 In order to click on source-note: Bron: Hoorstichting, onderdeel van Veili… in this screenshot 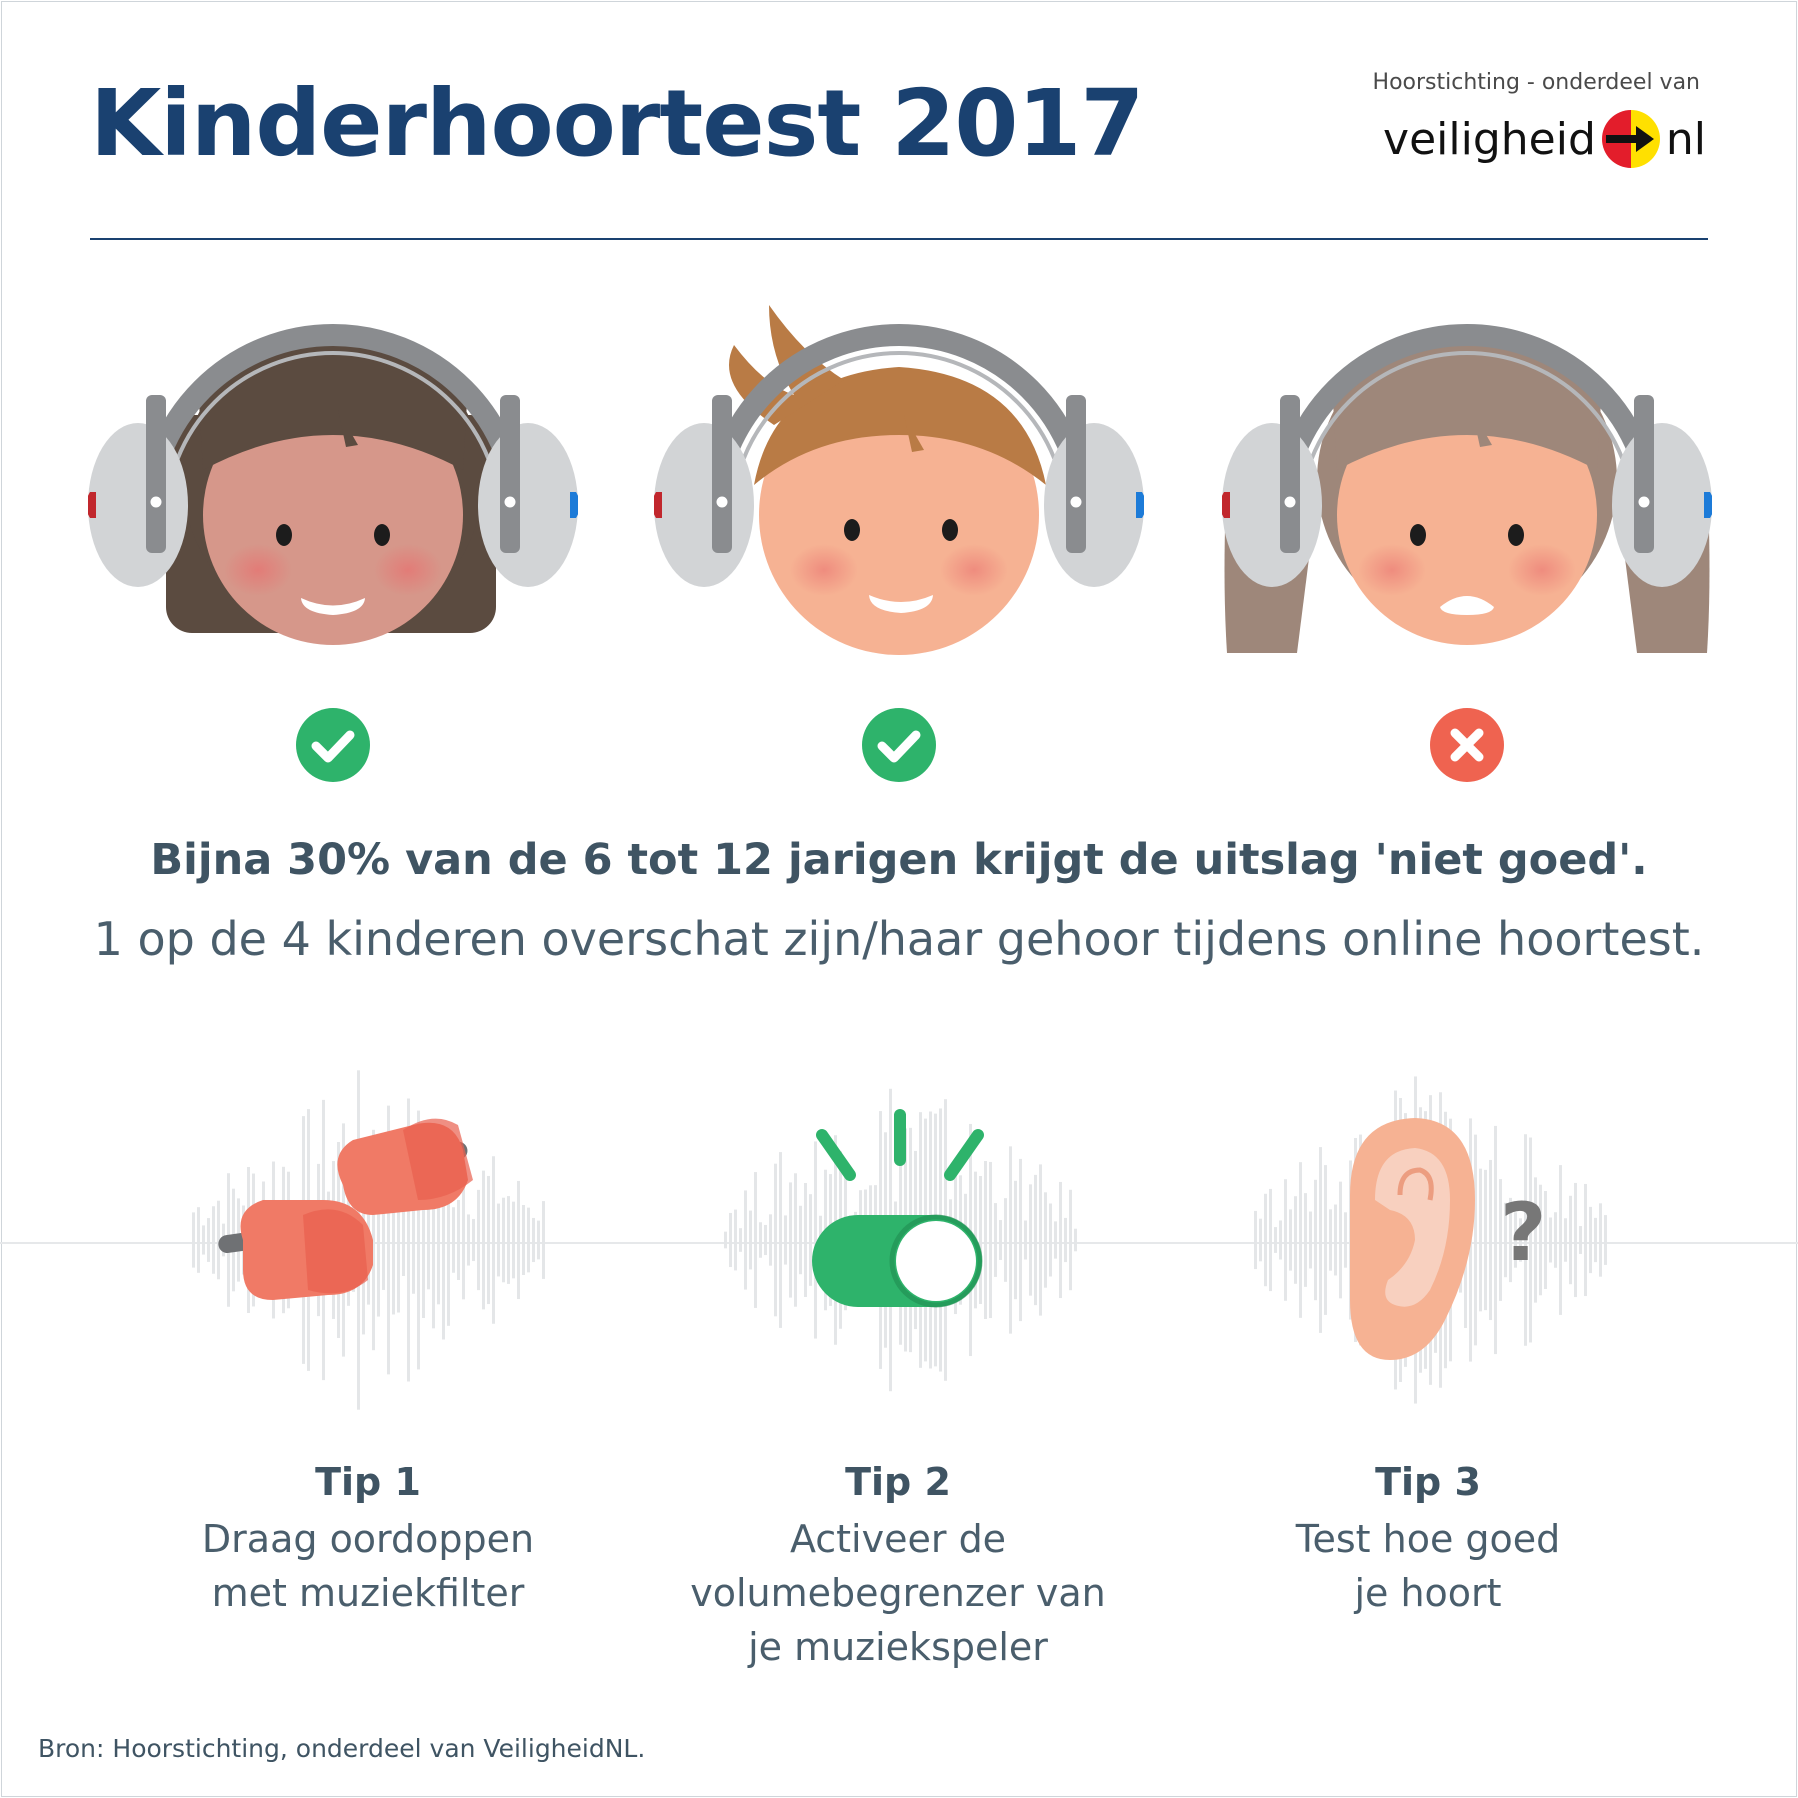, I will do `click(342, 1748)`.